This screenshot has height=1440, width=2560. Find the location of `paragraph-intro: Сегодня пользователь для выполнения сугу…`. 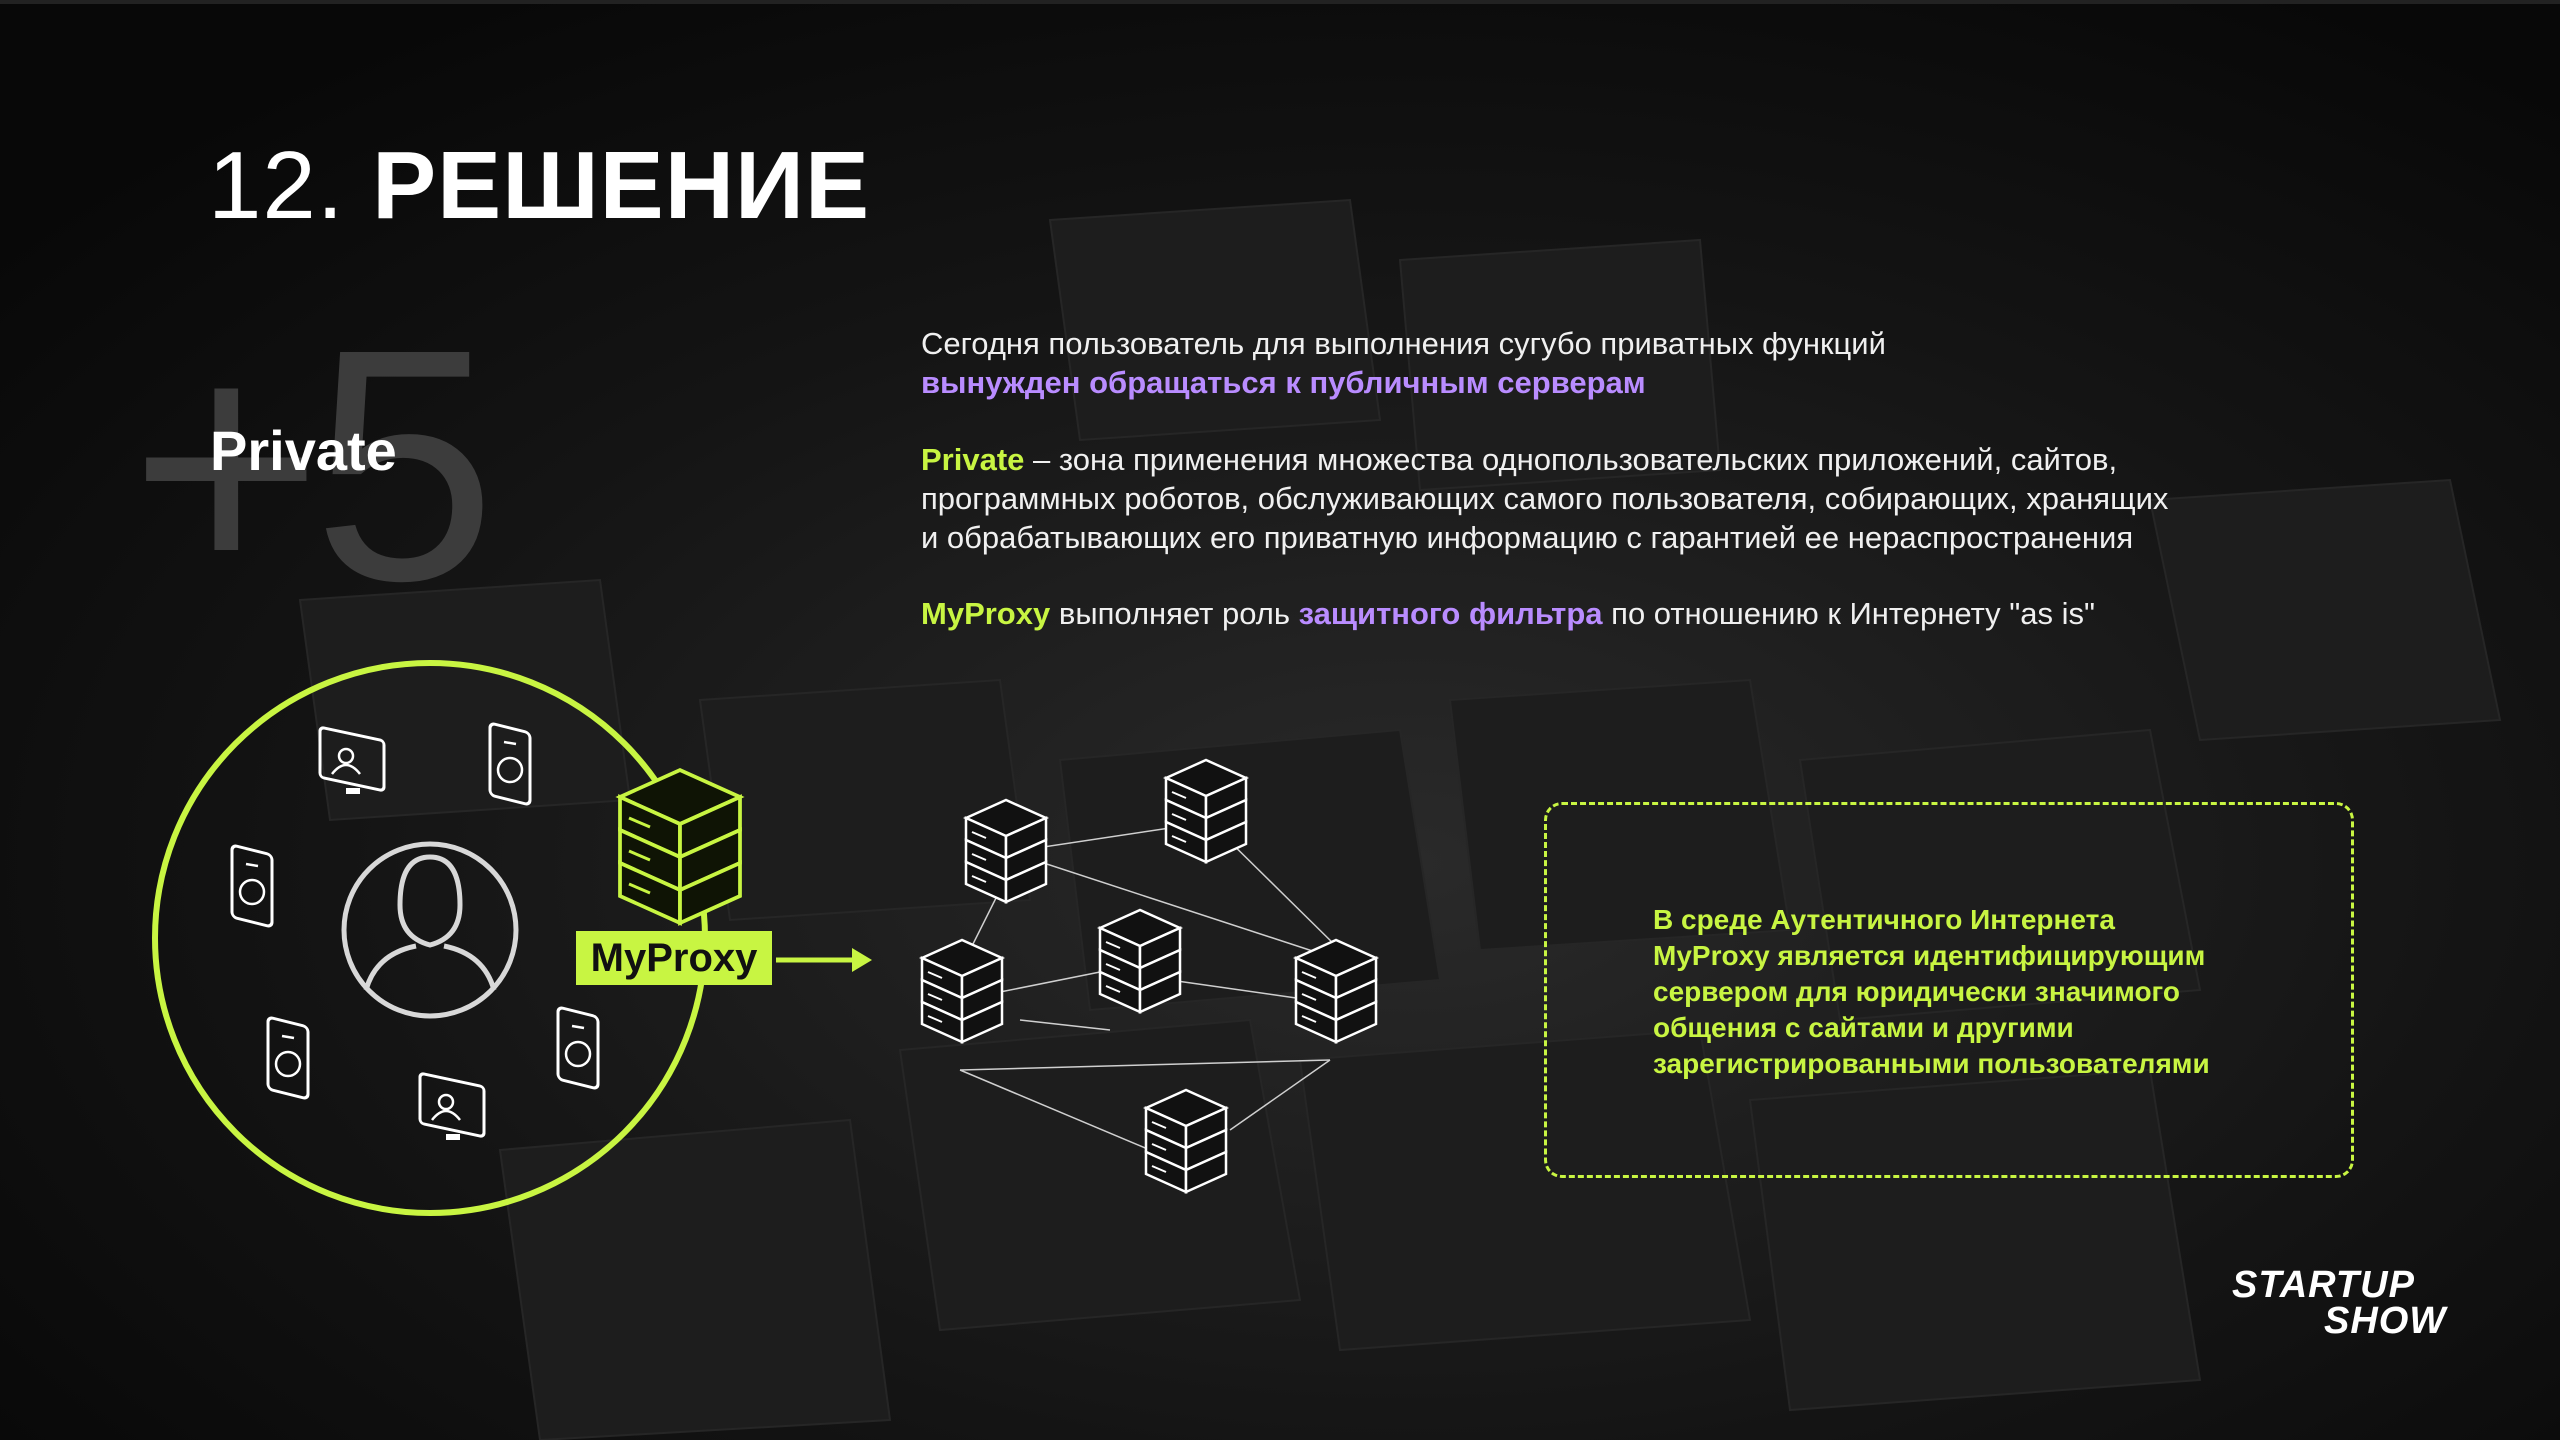

paragraph-intro: Сегодня пользователь для выполнения сугу… is located at coordinates (1403, 363).